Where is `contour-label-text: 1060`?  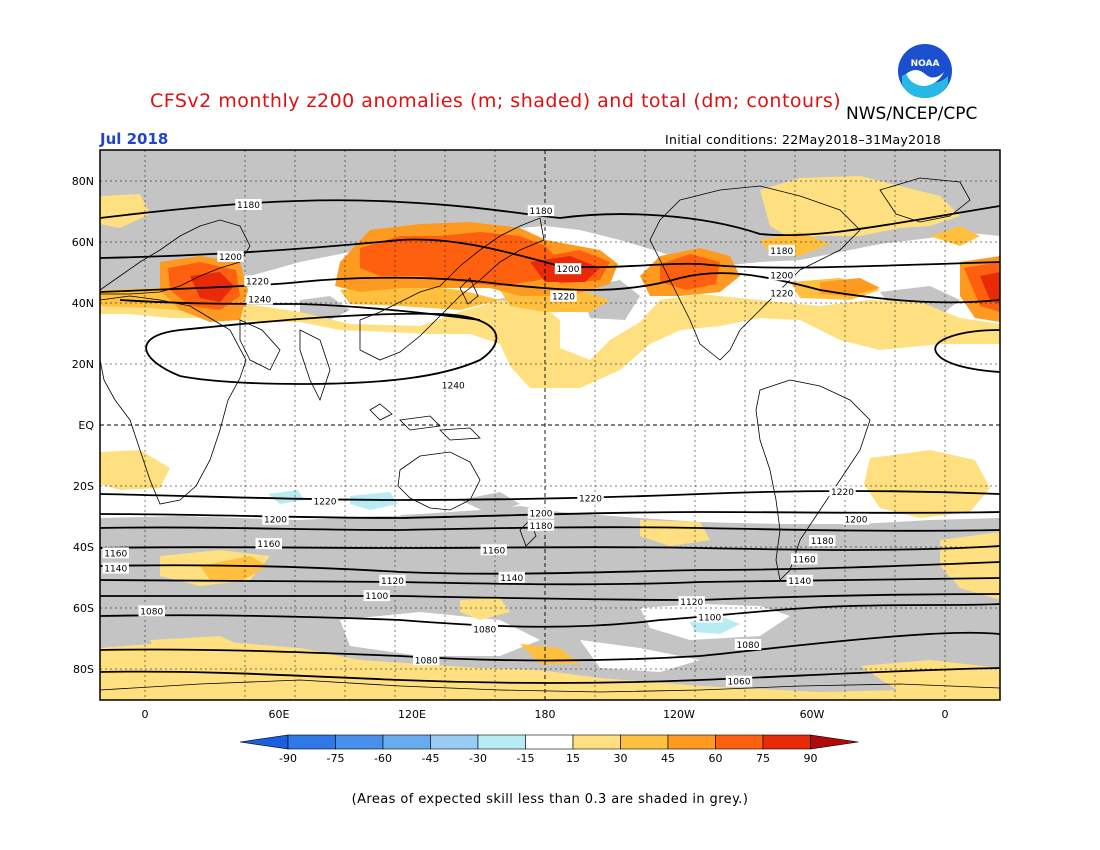 contour-label-text: 1060 is located at coordinates (739, 683).